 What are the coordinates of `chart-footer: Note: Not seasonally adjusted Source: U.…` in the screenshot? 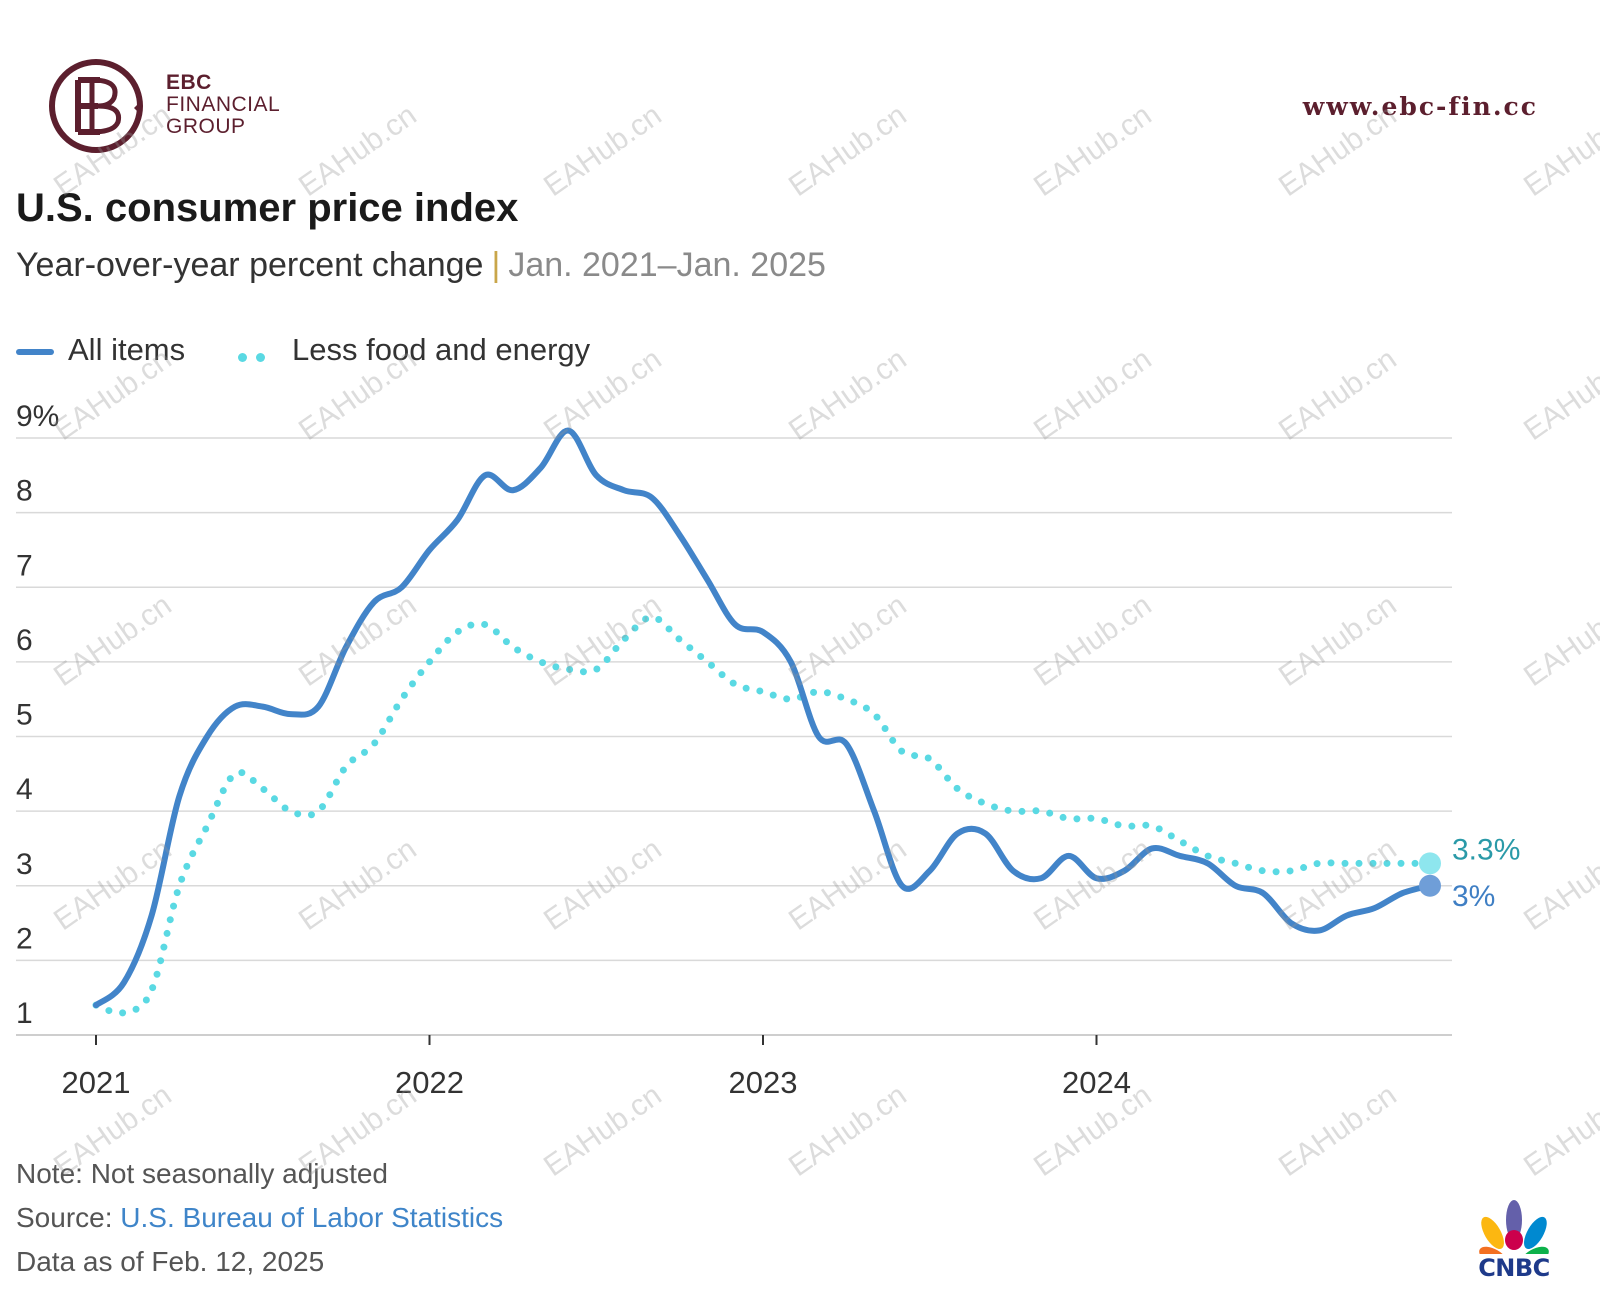 It's located at (259, 1218).